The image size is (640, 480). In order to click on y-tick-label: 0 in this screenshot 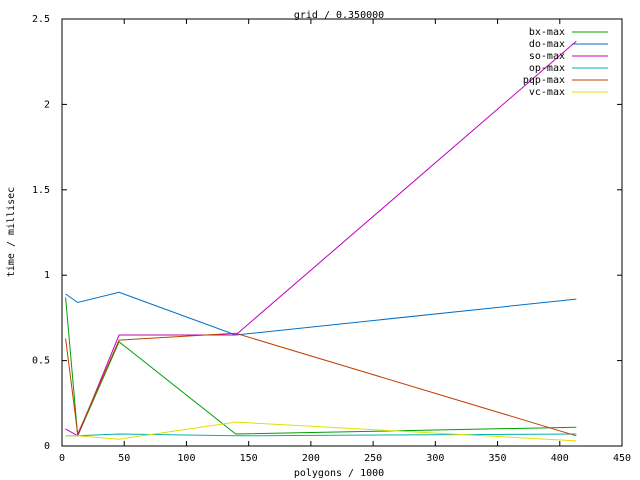, I will do `click(47, 446)`.